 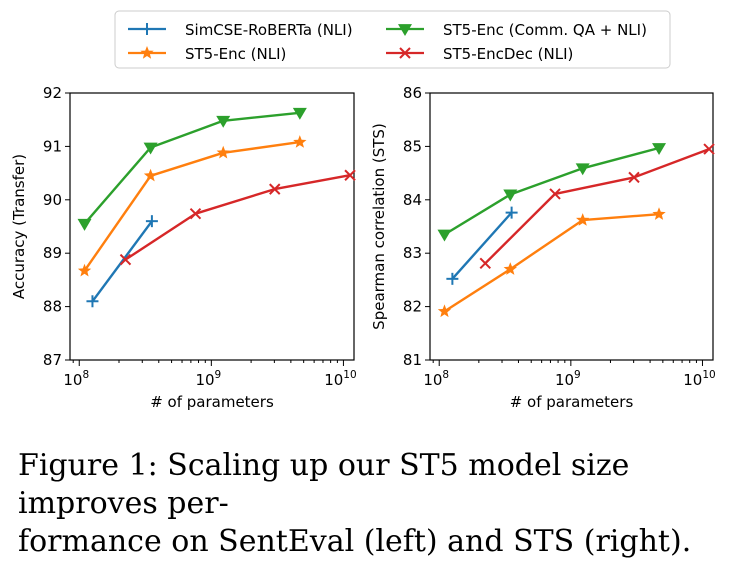 What do you see at coordinates (416, 226) in the screenshot?
I see `right-chart-y-ticks: 81 82 83 84 85 86` at bounding box center [416, 226].